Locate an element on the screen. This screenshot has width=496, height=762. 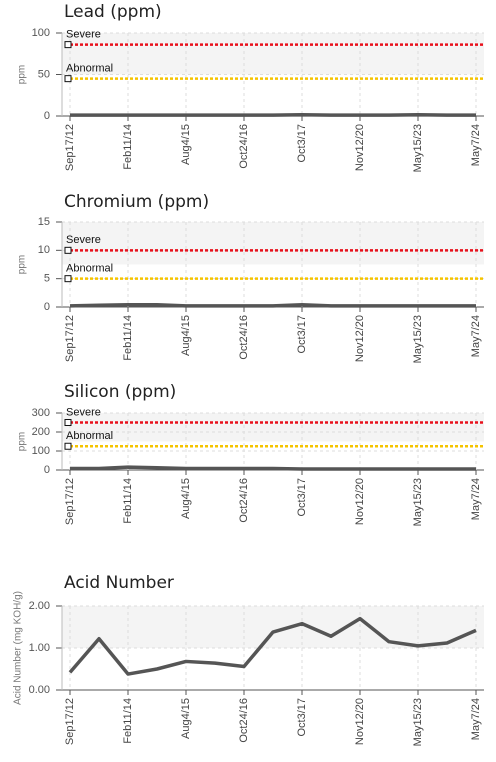
chart-title: Lead (ppm) is located at coordinates (113, 12).